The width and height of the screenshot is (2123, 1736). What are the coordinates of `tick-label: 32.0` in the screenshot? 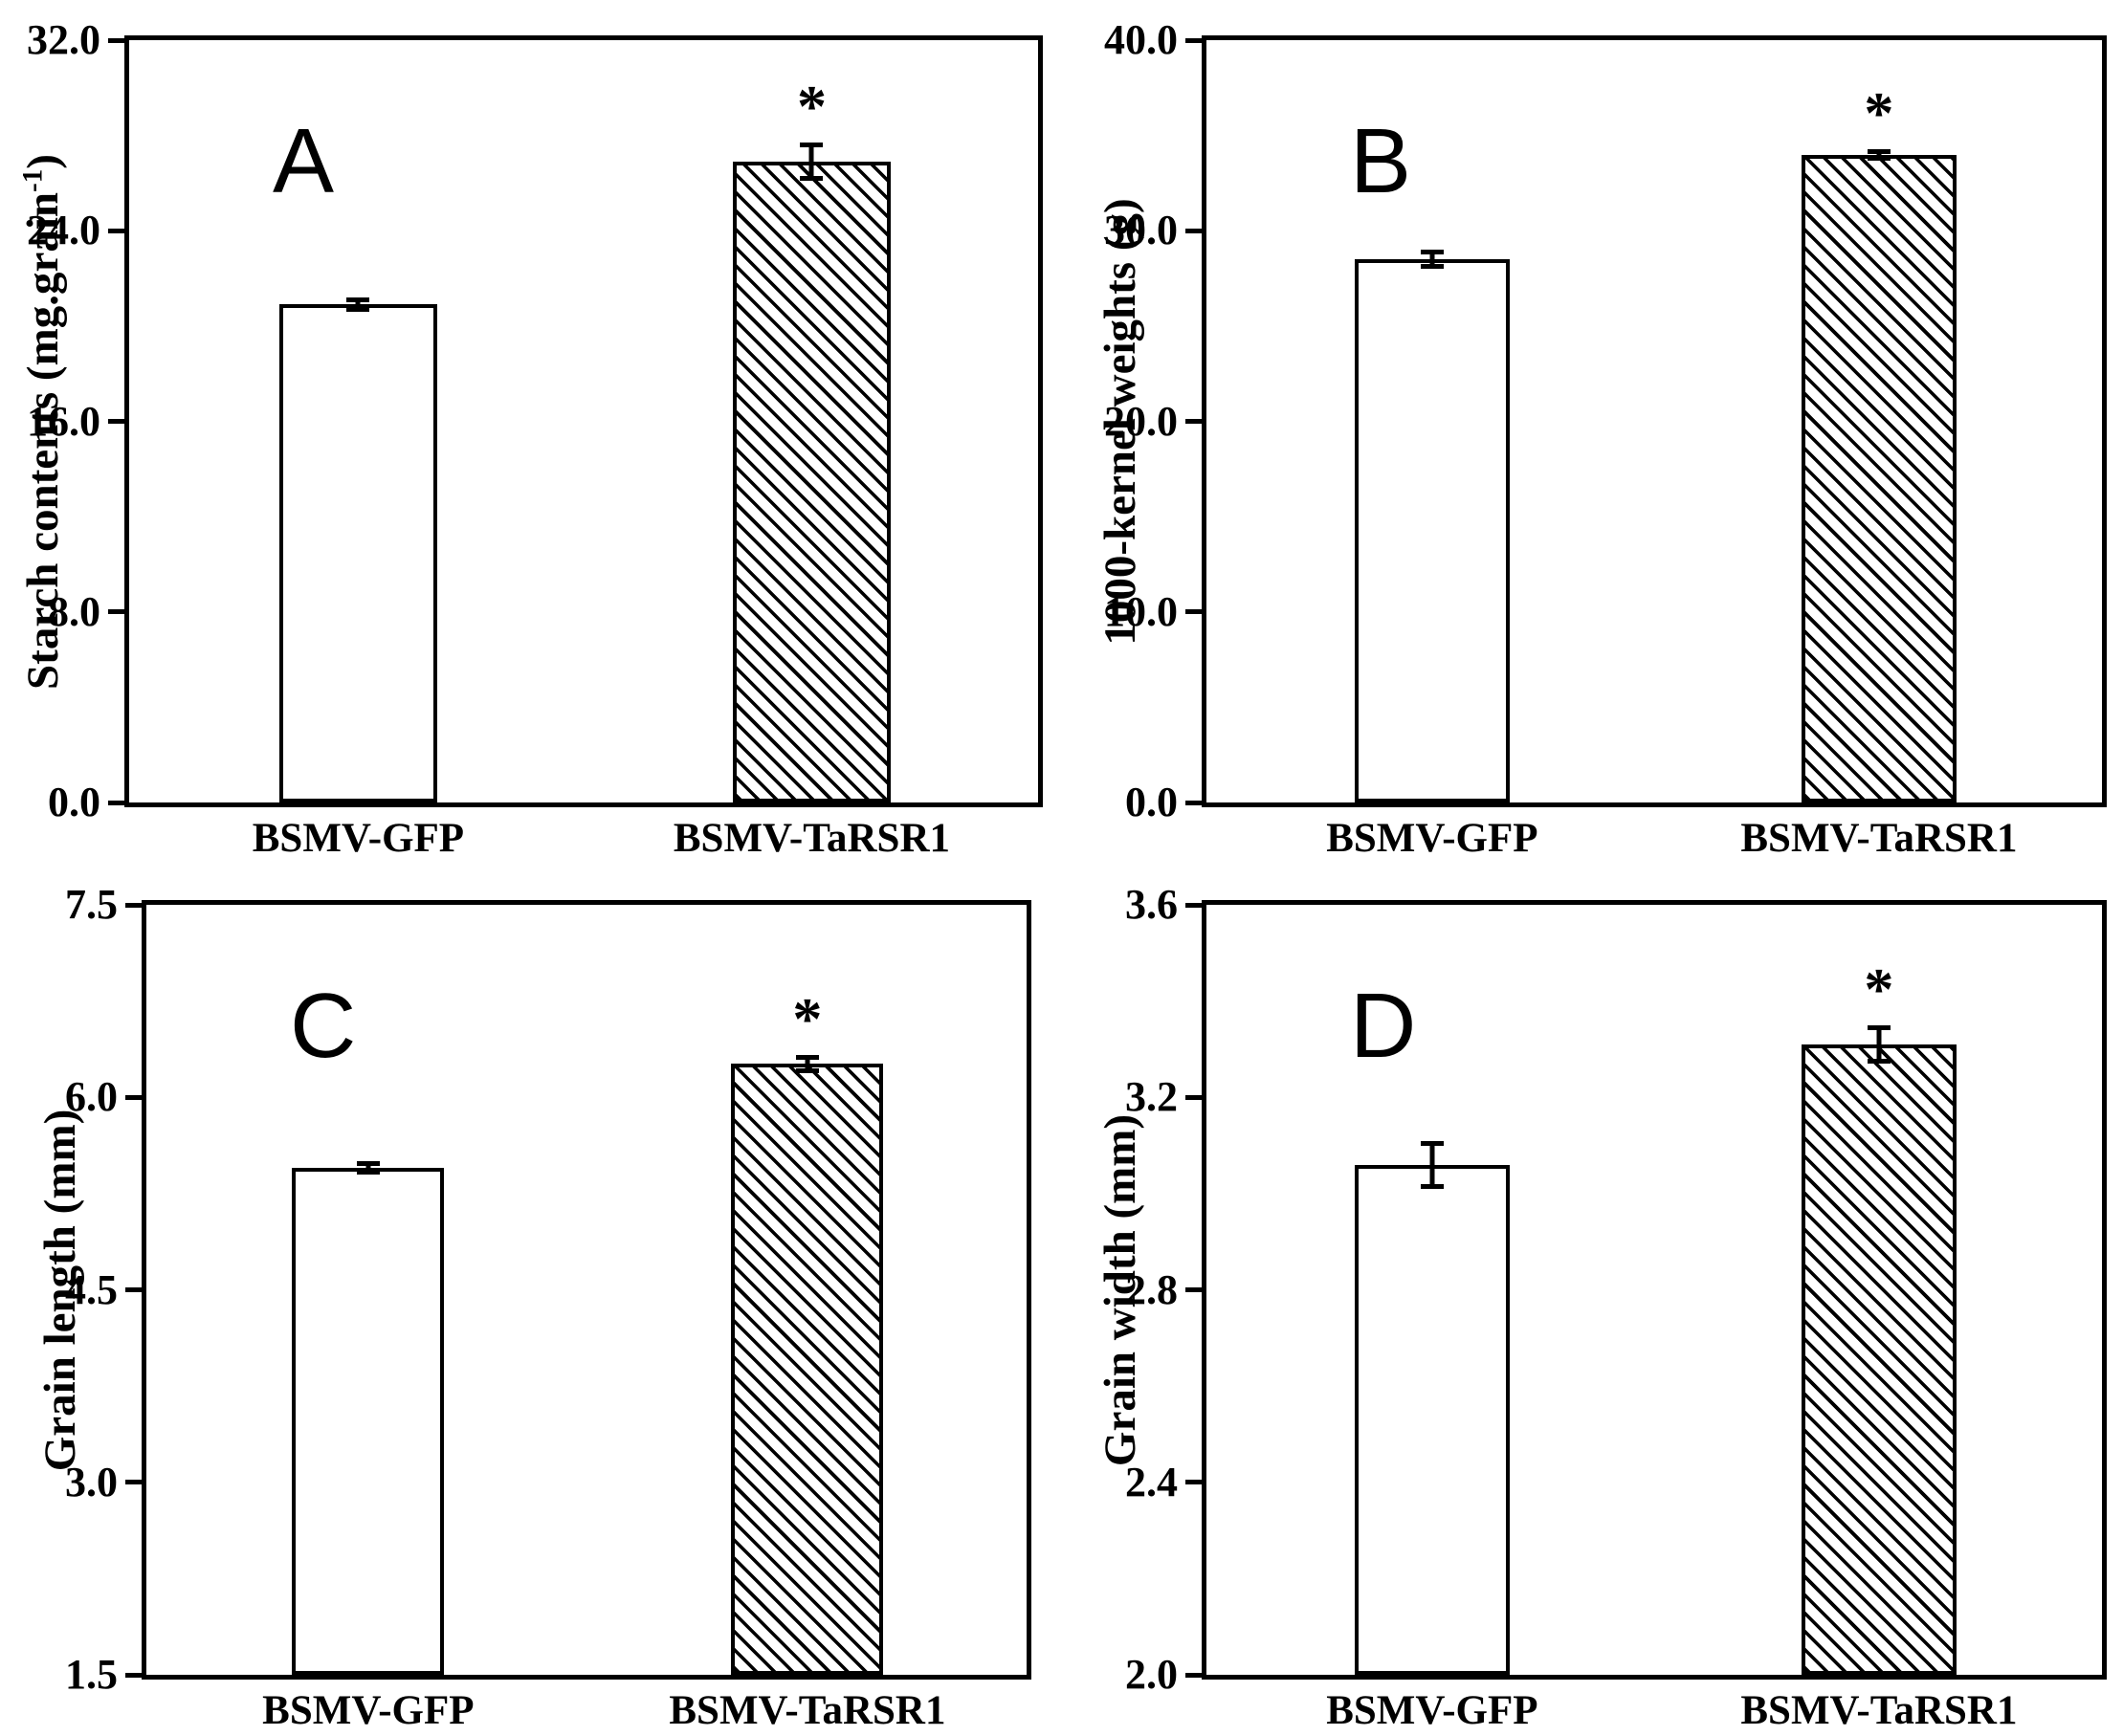 It's located at (63, 39).